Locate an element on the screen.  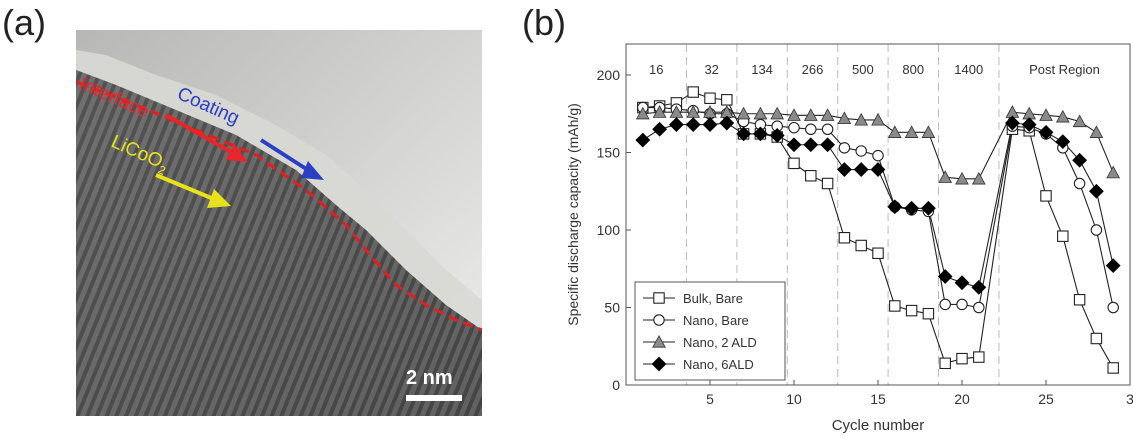
region-label: 800 is located at coordinates (913, 69).